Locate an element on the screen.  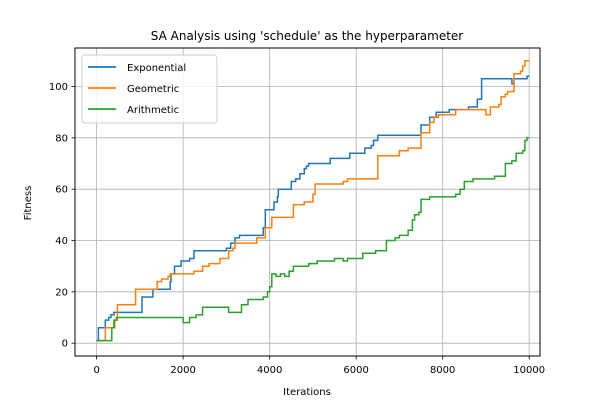
x-tick-label: 2000 is located at coordinates (182, 370).